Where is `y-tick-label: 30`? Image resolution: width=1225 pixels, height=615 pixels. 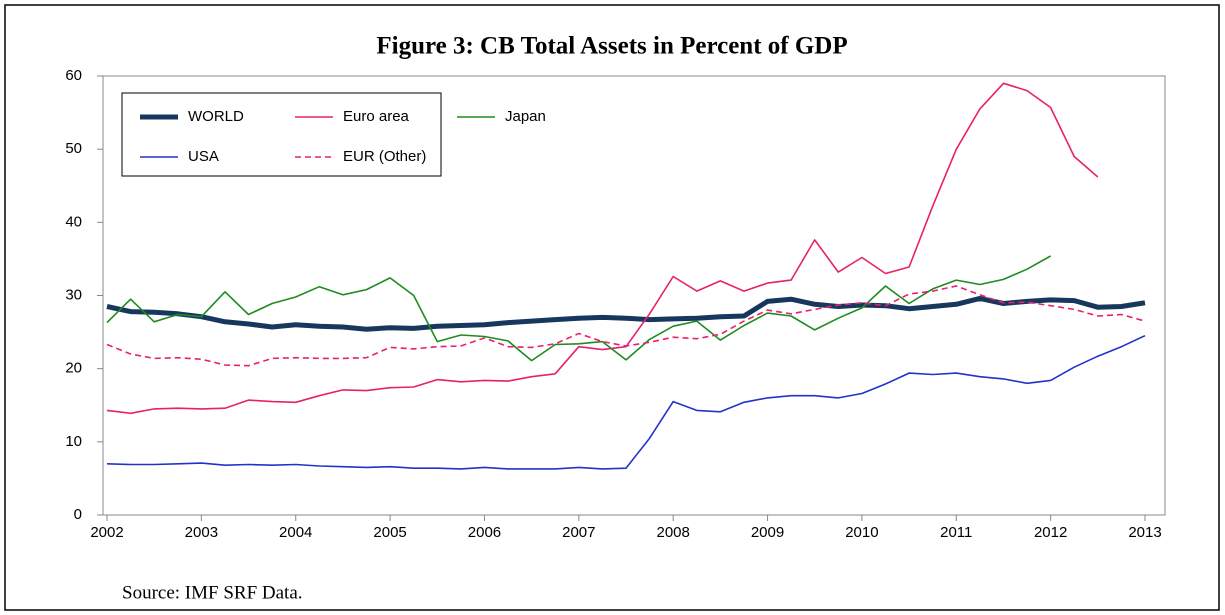 y-tick-label: 30 is located at coordinates (73, 294).